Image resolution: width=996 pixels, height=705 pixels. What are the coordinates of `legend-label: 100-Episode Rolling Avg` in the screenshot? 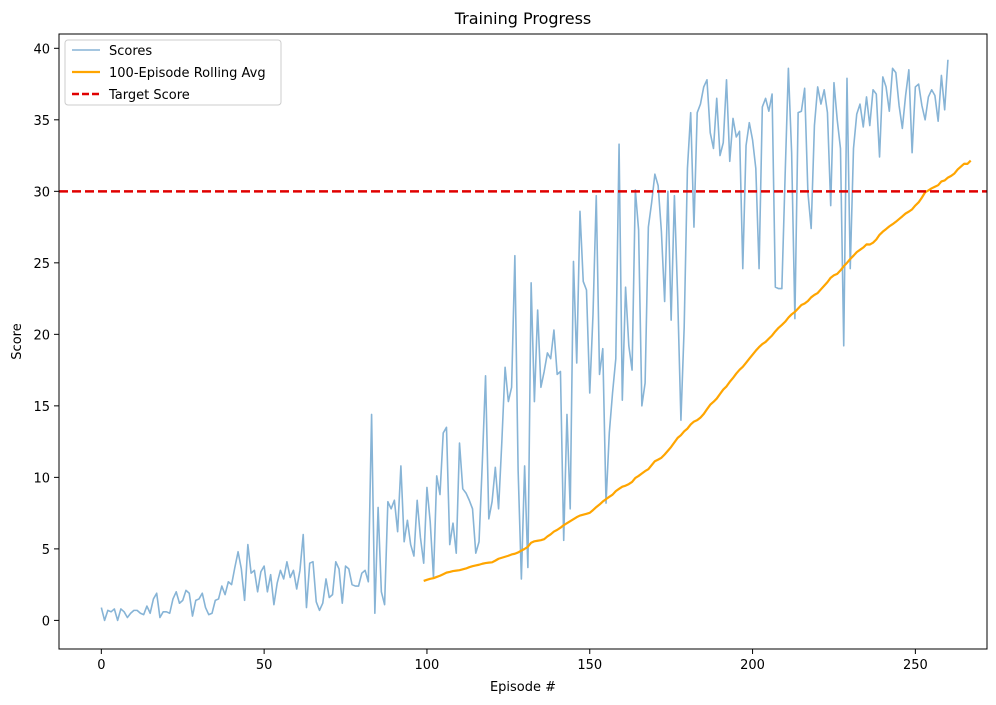 It's located at (187, 73).